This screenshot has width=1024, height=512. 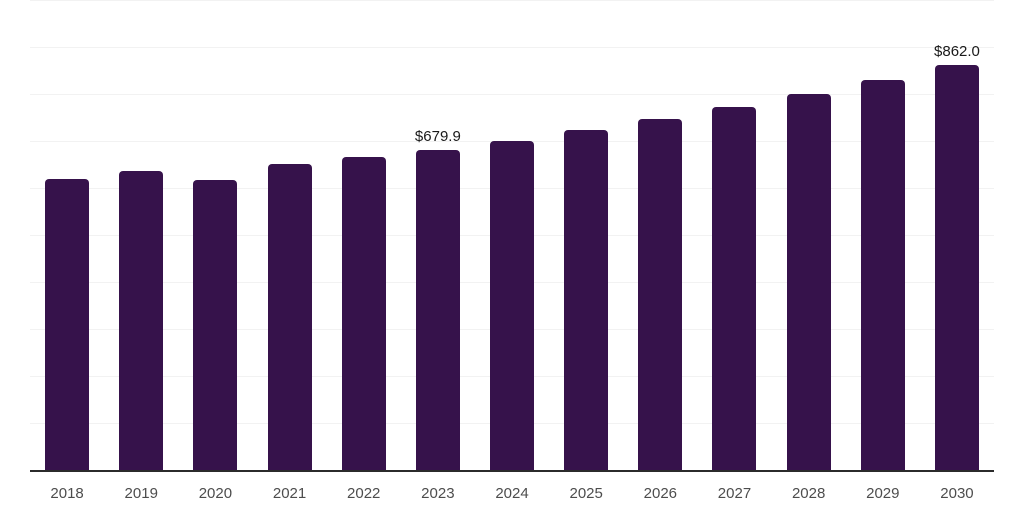 I want to click on x-tick-2029: 2029, so click(x=883, y=493).